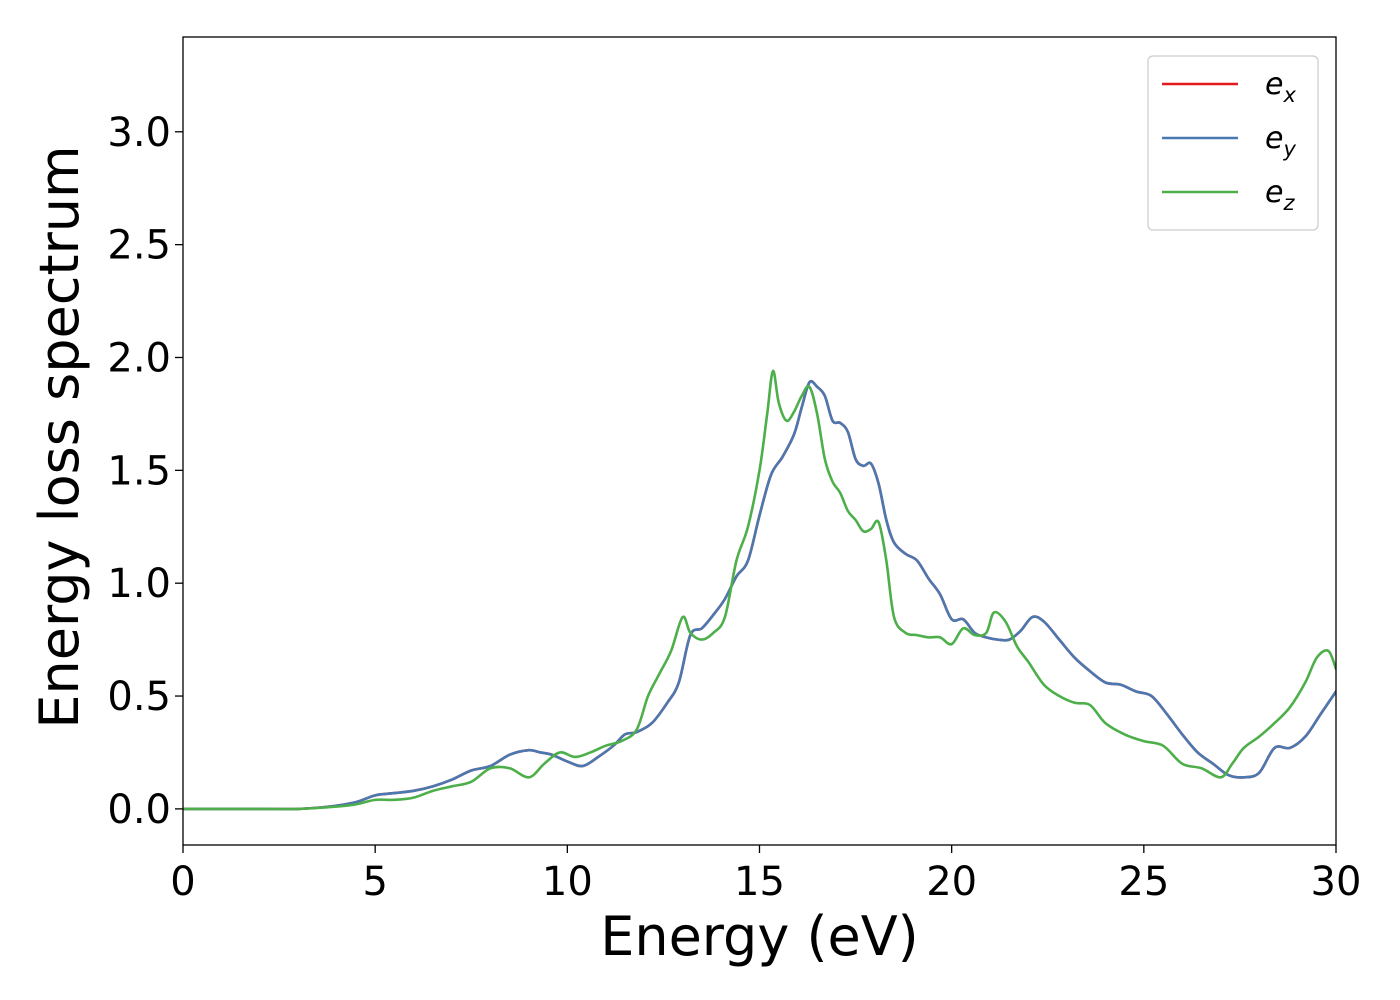 The image size is (1400, 1000). Describe the element at coordinates (1143, 882) in the screenshot. I see `x-tick-label: 25` at that location.